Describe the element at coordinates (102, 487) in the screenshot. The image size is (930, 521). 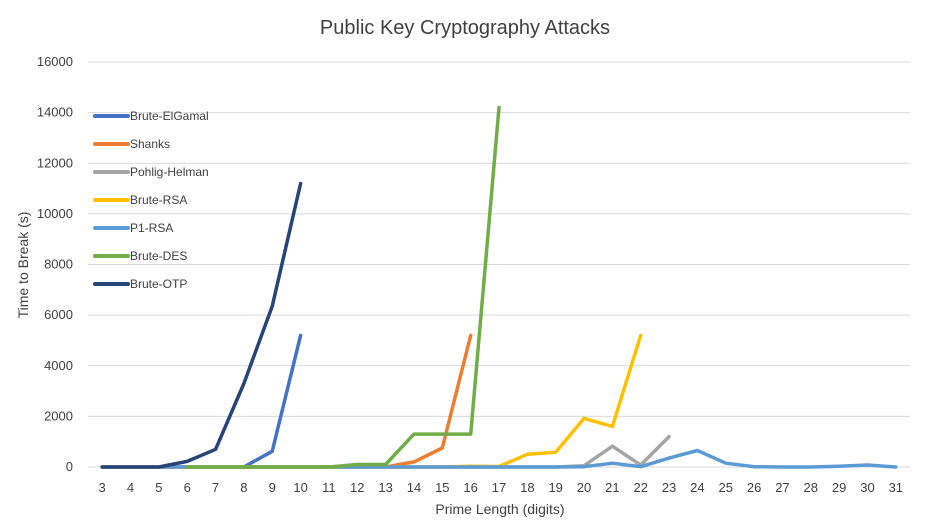
I see `x-tick-label: 3` at that location.